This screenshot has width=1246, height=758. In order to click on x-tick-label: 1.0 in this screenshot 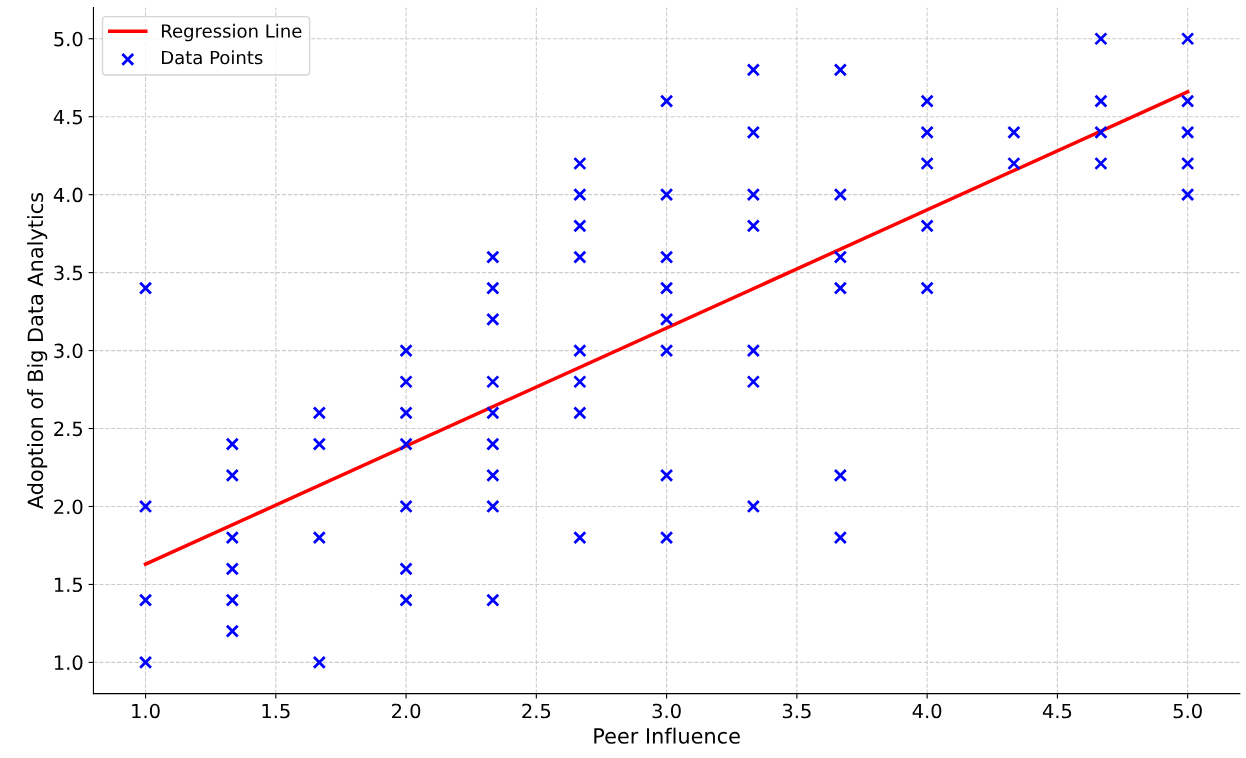, I will do `click(146, 711)`.